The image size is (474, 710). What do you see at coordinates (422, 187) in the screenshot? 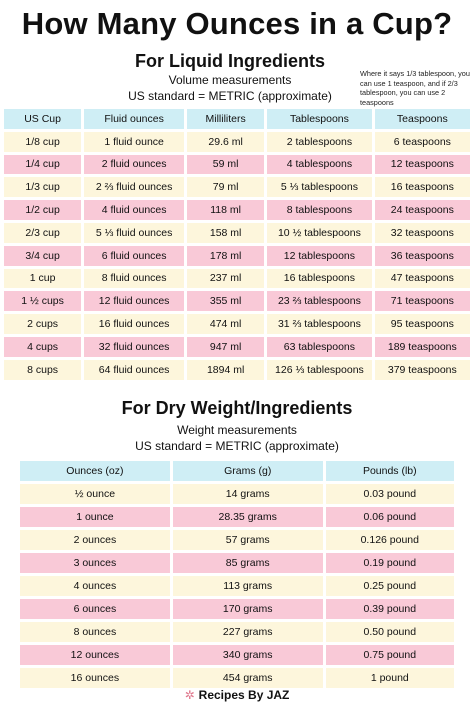
I see `table-cell: 16 teaspoons` at bounding box center [422, 187].